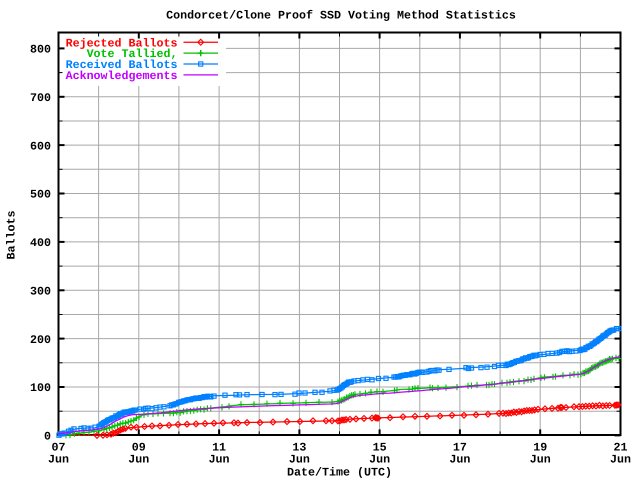  Describe the element at coordinates (40, 50) in the screenshot. I see `svg-text: 800` at that location.